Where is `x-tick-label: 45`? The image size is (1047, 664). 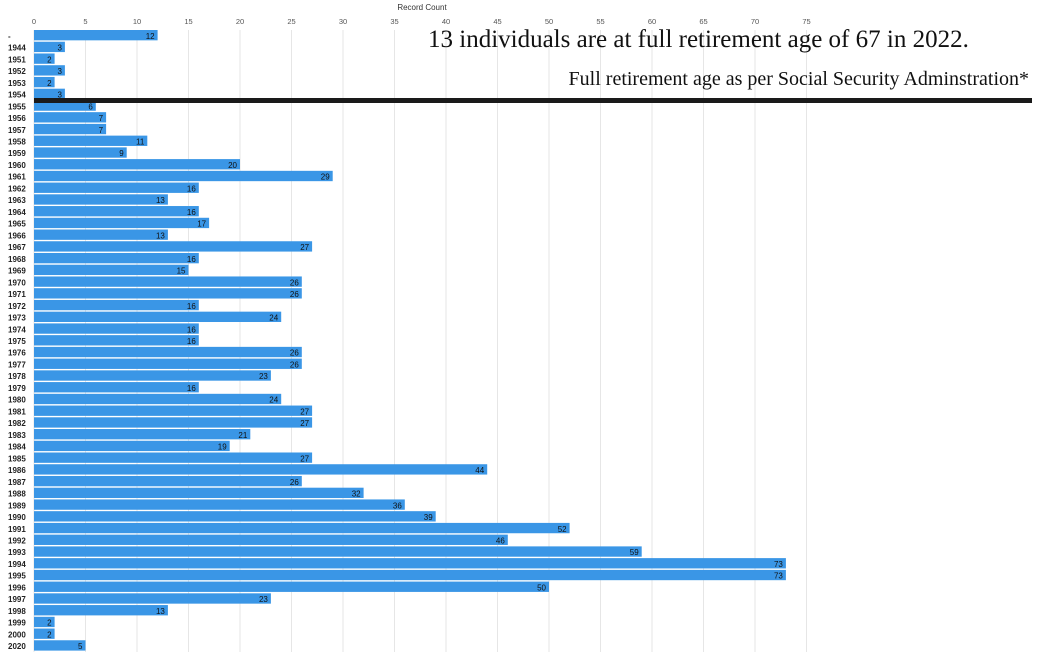 x-tick-label: 45 is located at coordinates (497, 21).